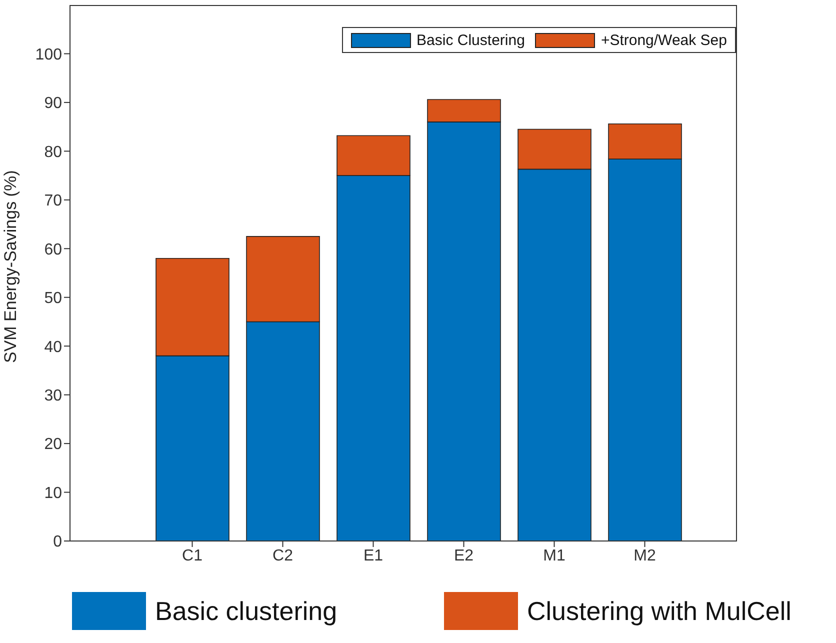  Describe the element at coordinates (192, 555) in the screenshot. I see `x-tick-label: C1` at that location.